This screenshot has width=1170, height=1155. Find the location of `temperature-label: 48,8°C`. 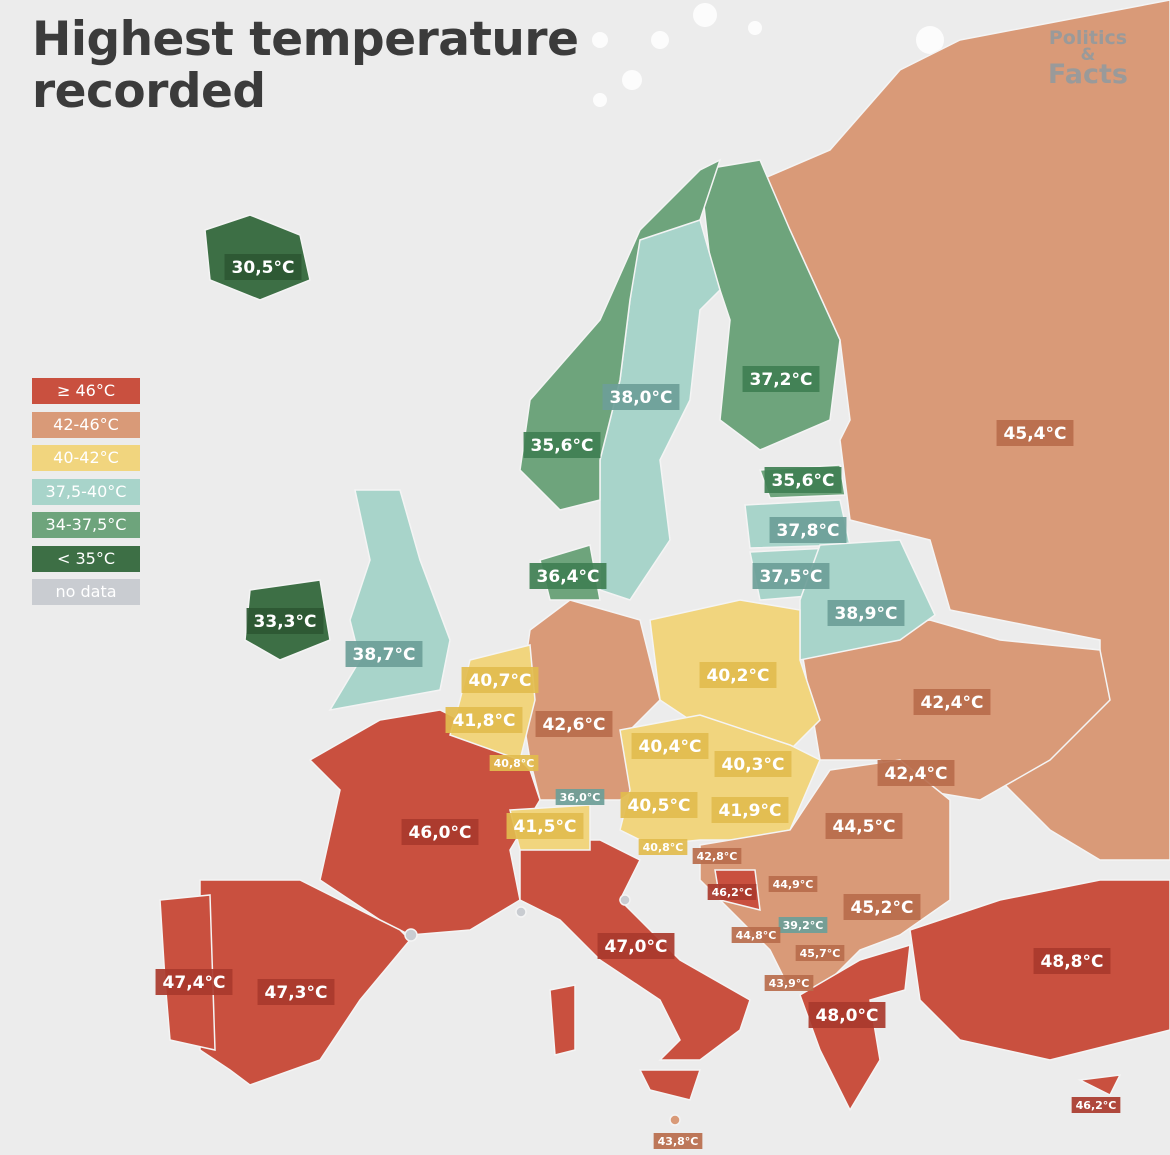

temperature-label: 48,8°C is located at coordinates (1072, 962).